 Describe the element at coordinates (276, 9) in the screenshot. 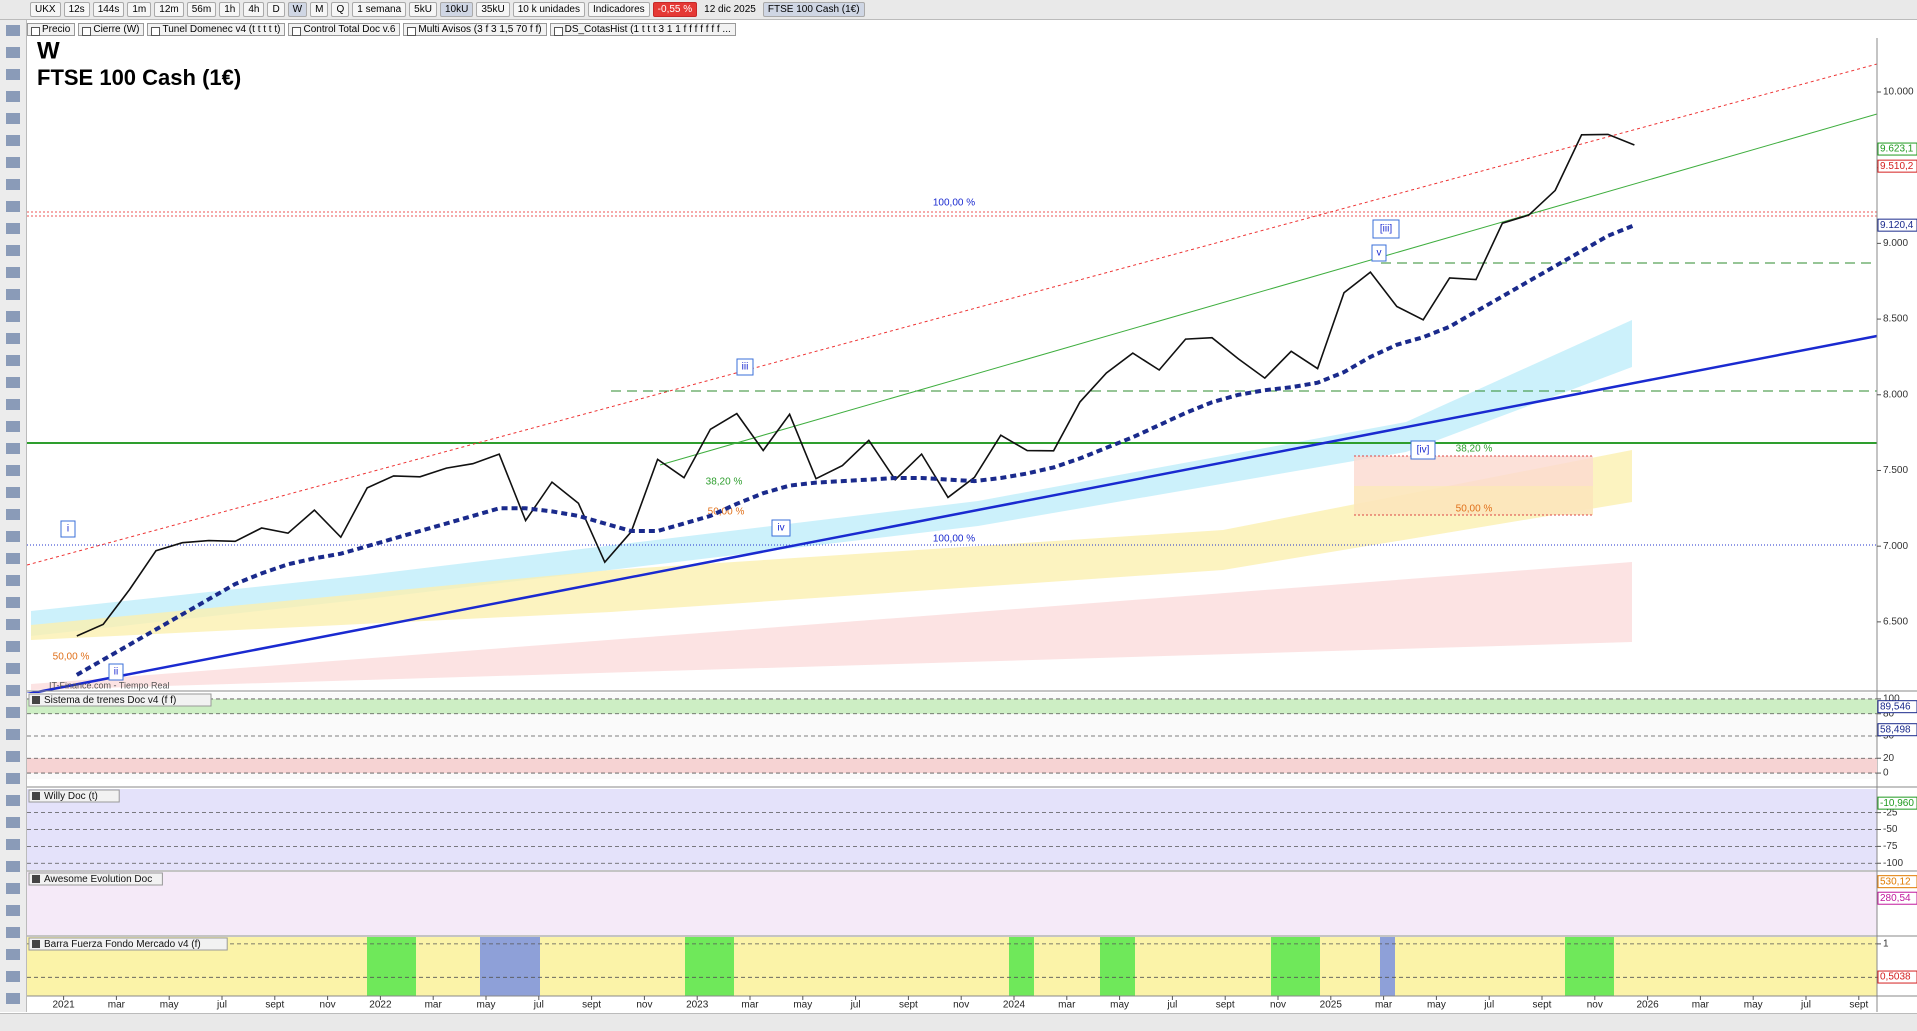

I see `period: D` at that location.